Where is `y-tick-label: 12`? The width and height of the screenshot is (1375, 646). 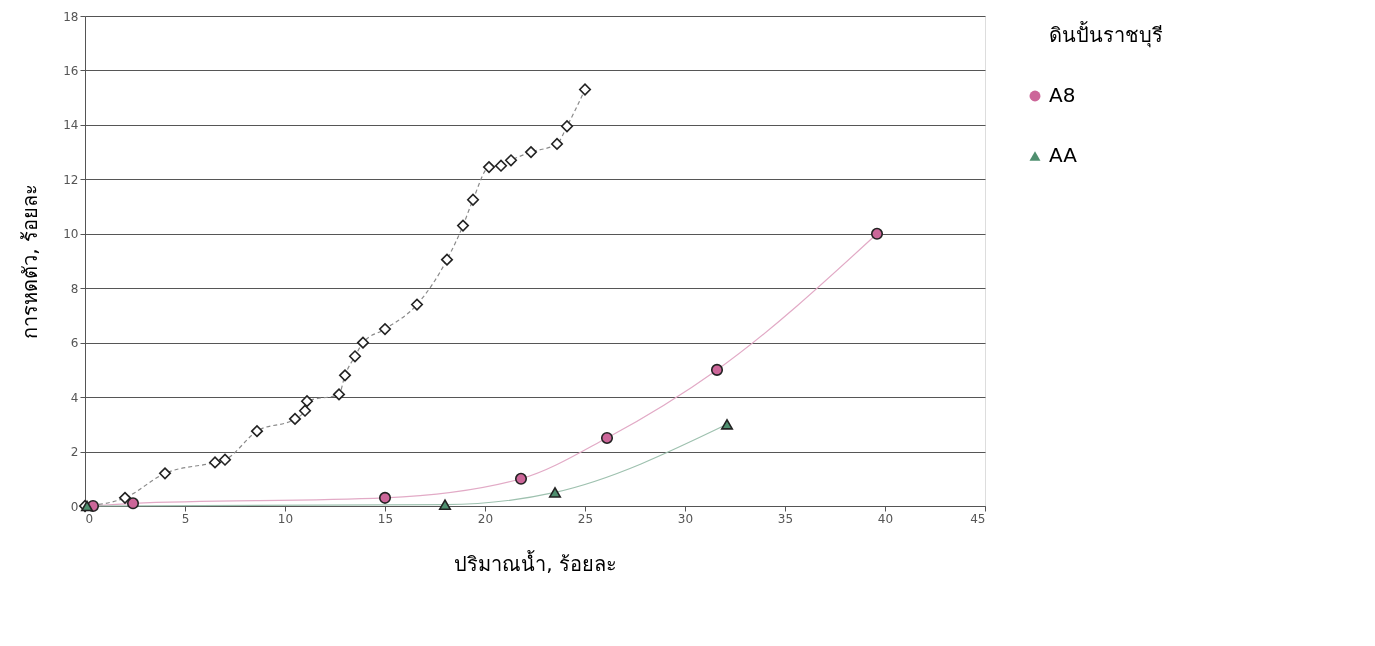 y-tick-label: 12 is located at coordinates (71, 179).